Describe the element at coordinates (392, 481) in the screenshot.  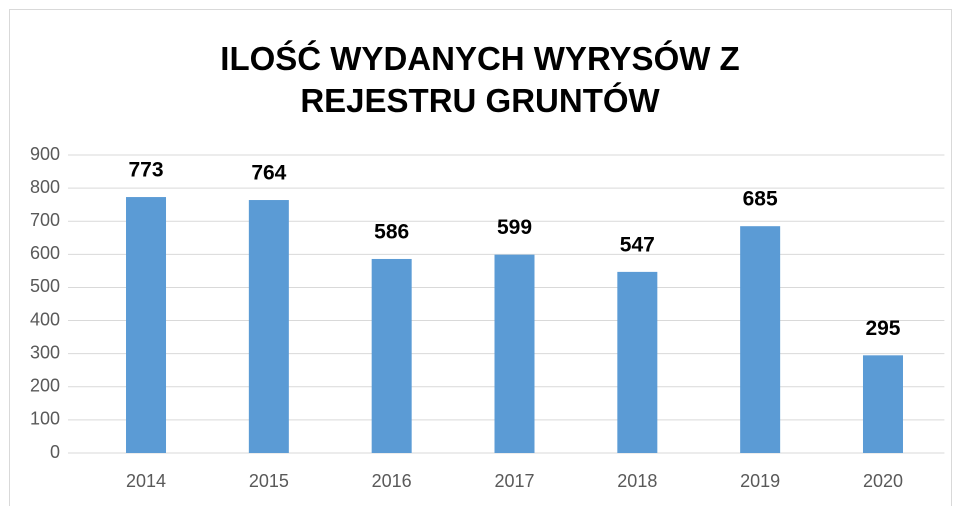
I see `x-tick-label: 2016` at that location.